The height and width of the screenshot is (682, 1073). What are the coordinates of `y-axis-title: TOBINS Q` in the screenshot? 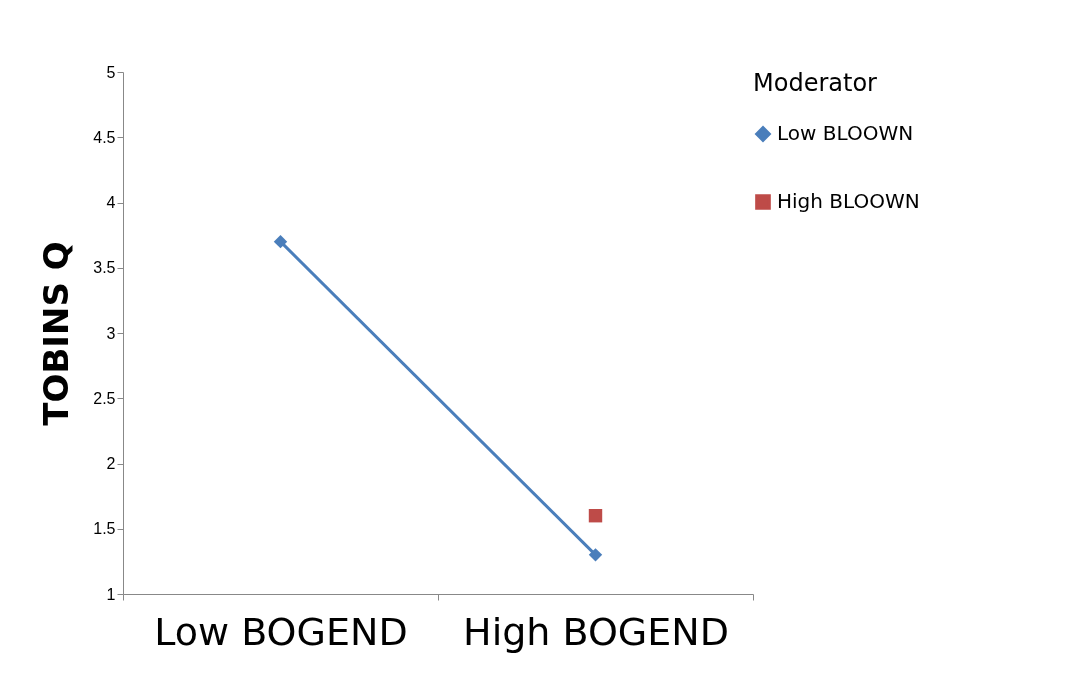 It's located at (56, 333).